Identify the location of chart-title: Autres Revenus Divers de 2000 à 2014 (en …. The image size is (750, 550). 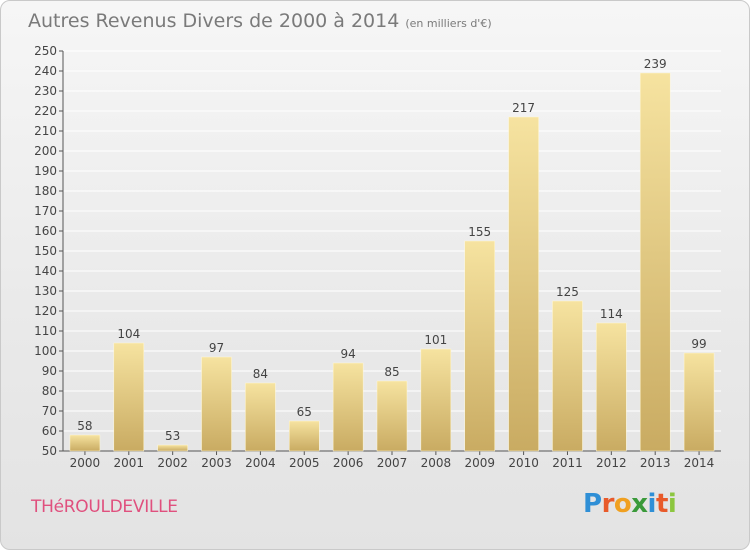
(260, 21).